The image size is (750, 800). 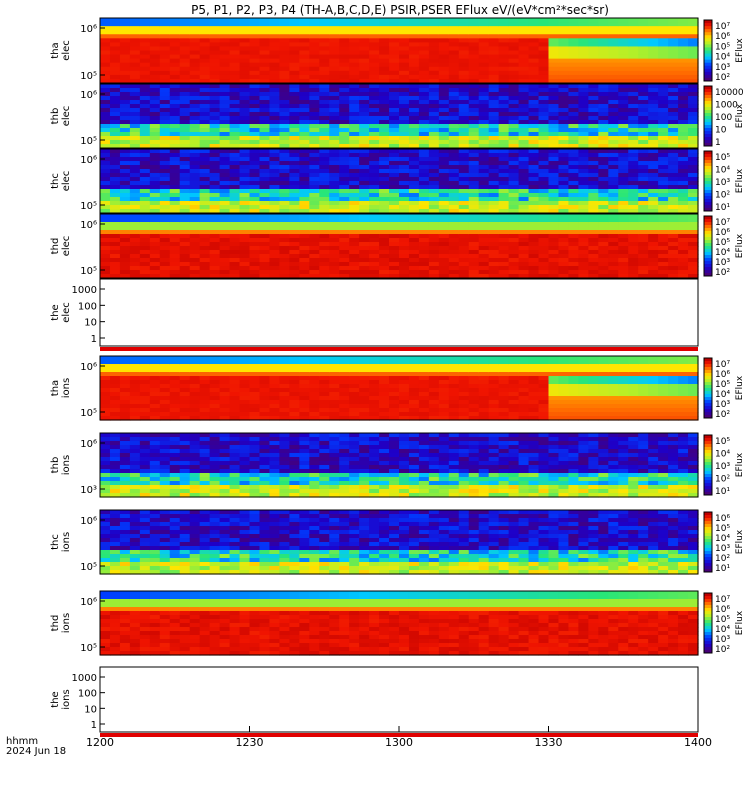 What do you see at coordinates (740, 50) in the screenshot?
I see `colorbar-label: EFlux` at bounding box center [740, 50].